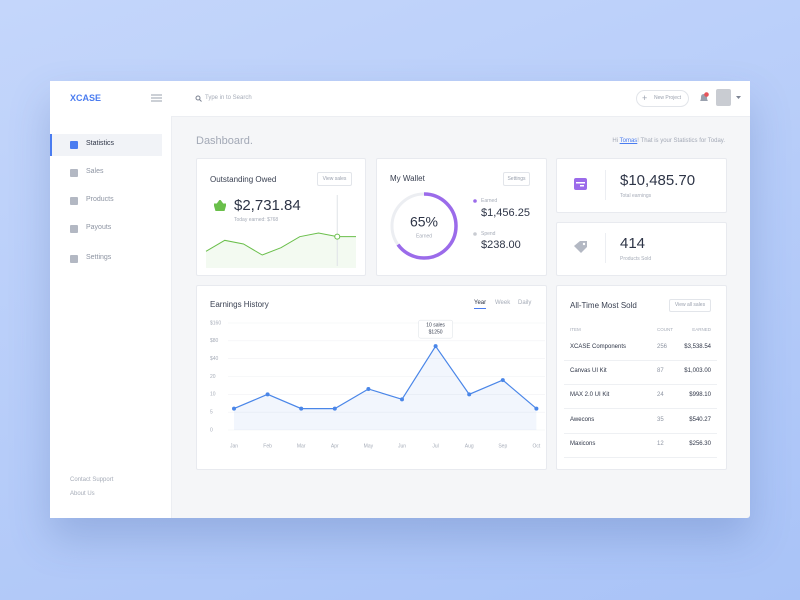 The width and height of the screenshot is (800, 600). What do you see at coordinates (243, 179) in the screenshot?
I see `card-title: Outstanding Owed` at bounding box center [243, 179].